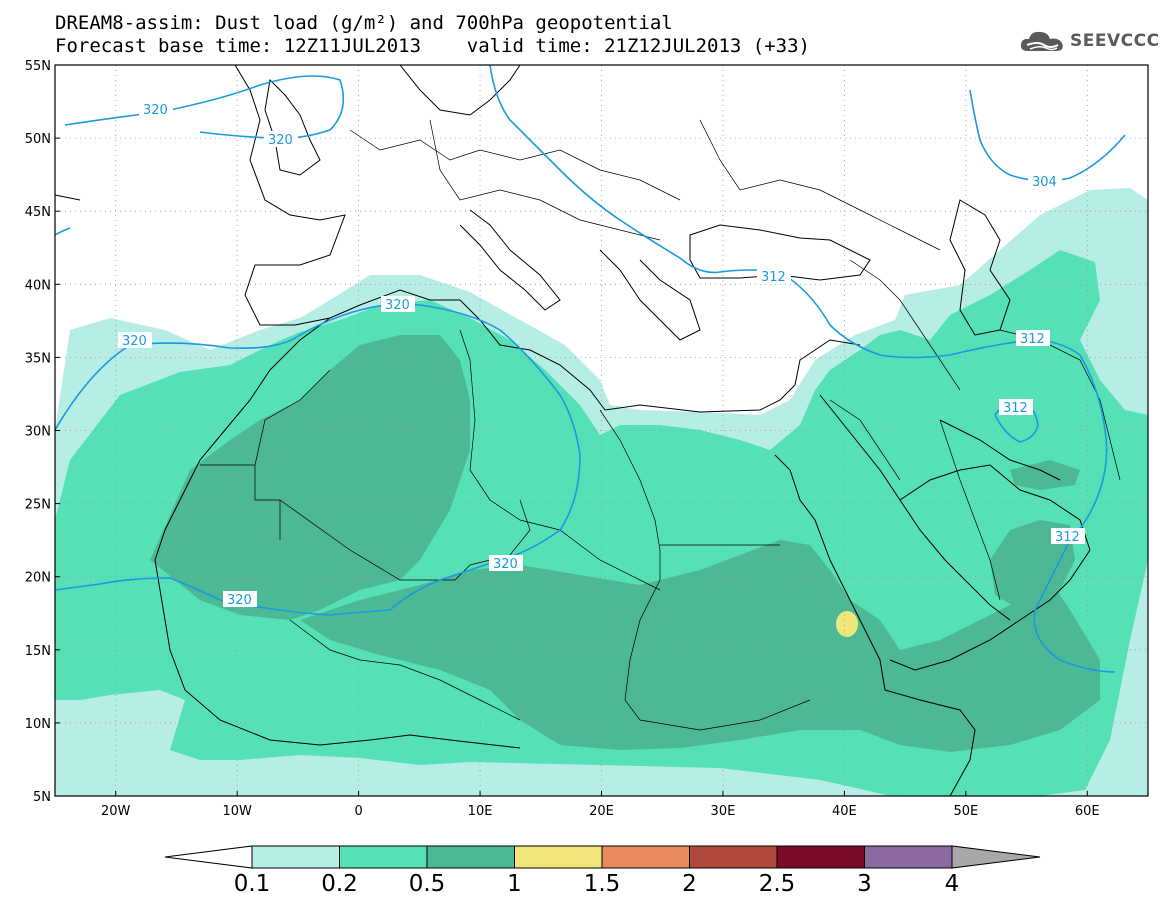 The height and width of the screenshot is (907, 1165). Describe the element at coordinates (905, 325) in the screenshot. I see `border-middle-east` at that location.